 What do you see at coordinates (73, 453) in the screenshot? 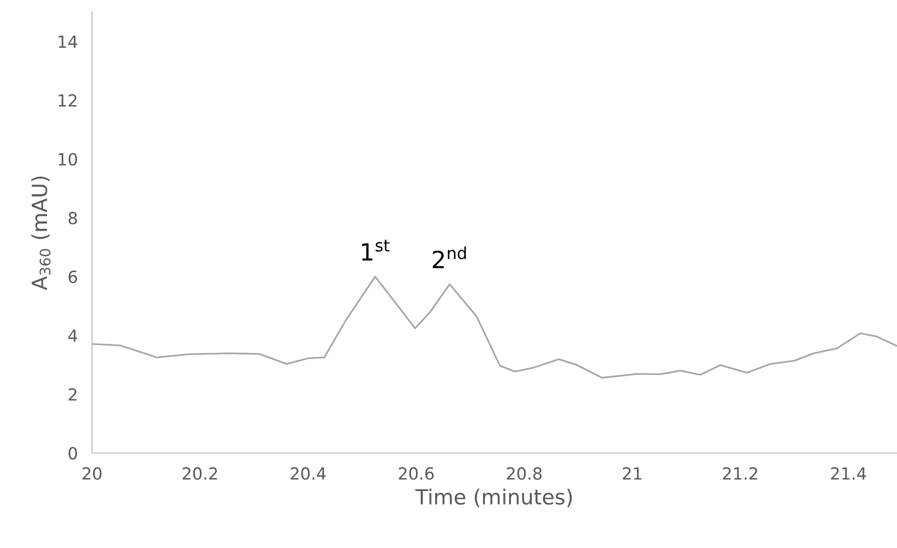
I see `y-tick-label: 0` at bounding box center [73, 453].